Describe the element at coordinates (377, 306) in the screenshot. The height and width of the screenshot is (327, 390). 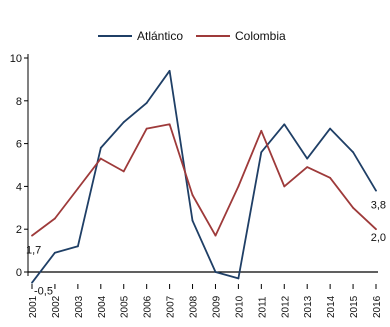
I see `x-tick-label: 2016` at that location.